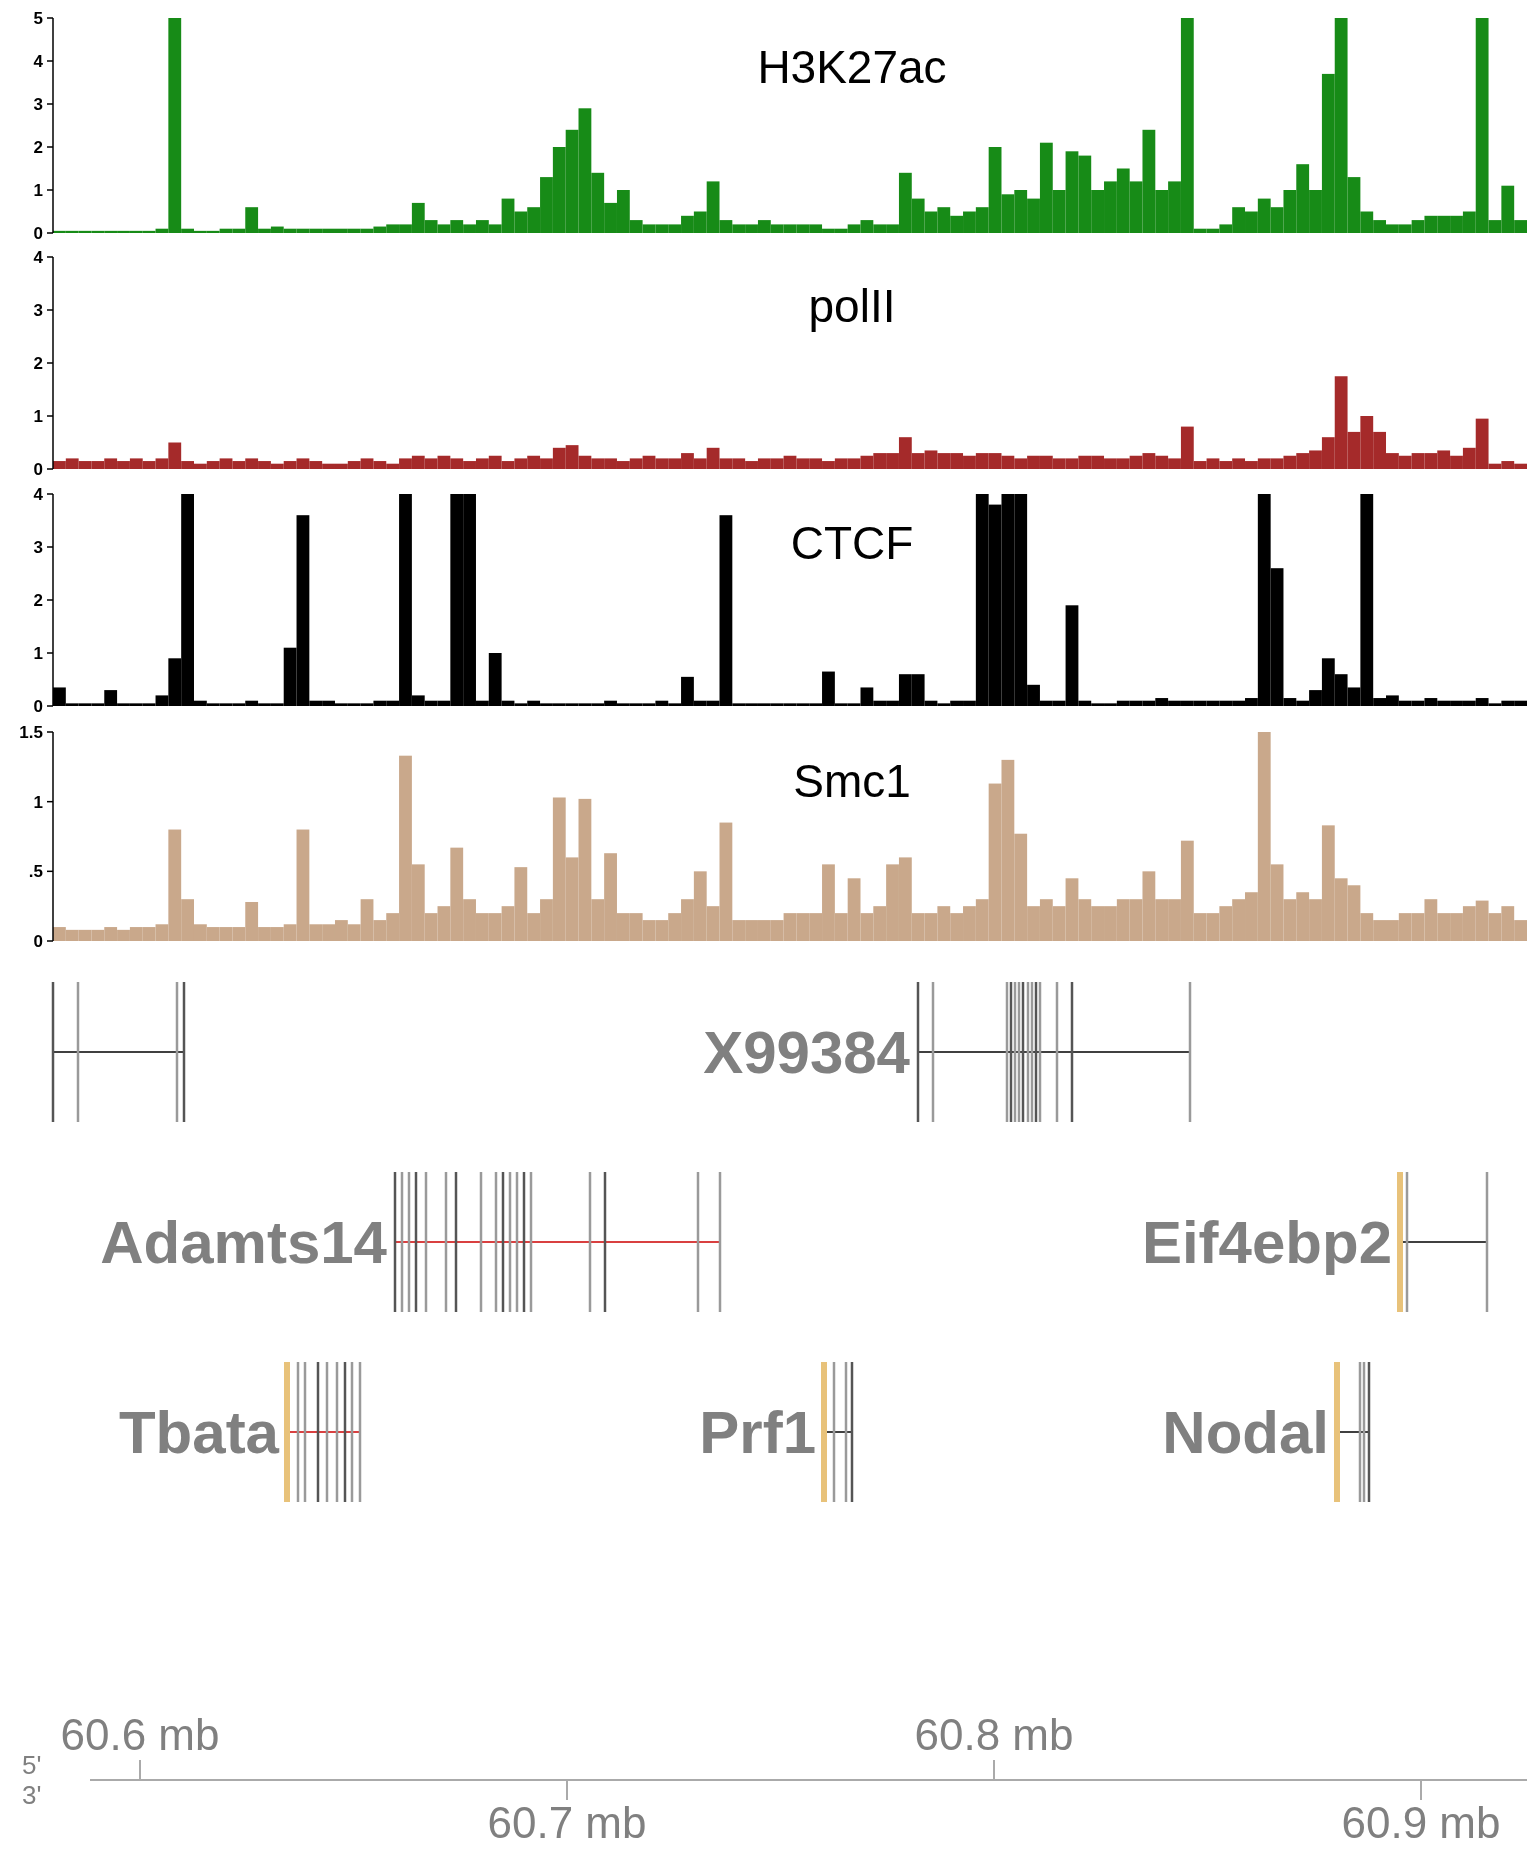  Describe the element at coordinates (38, 18) in the screenshot. I see `y-tick-label: 5` at that location.